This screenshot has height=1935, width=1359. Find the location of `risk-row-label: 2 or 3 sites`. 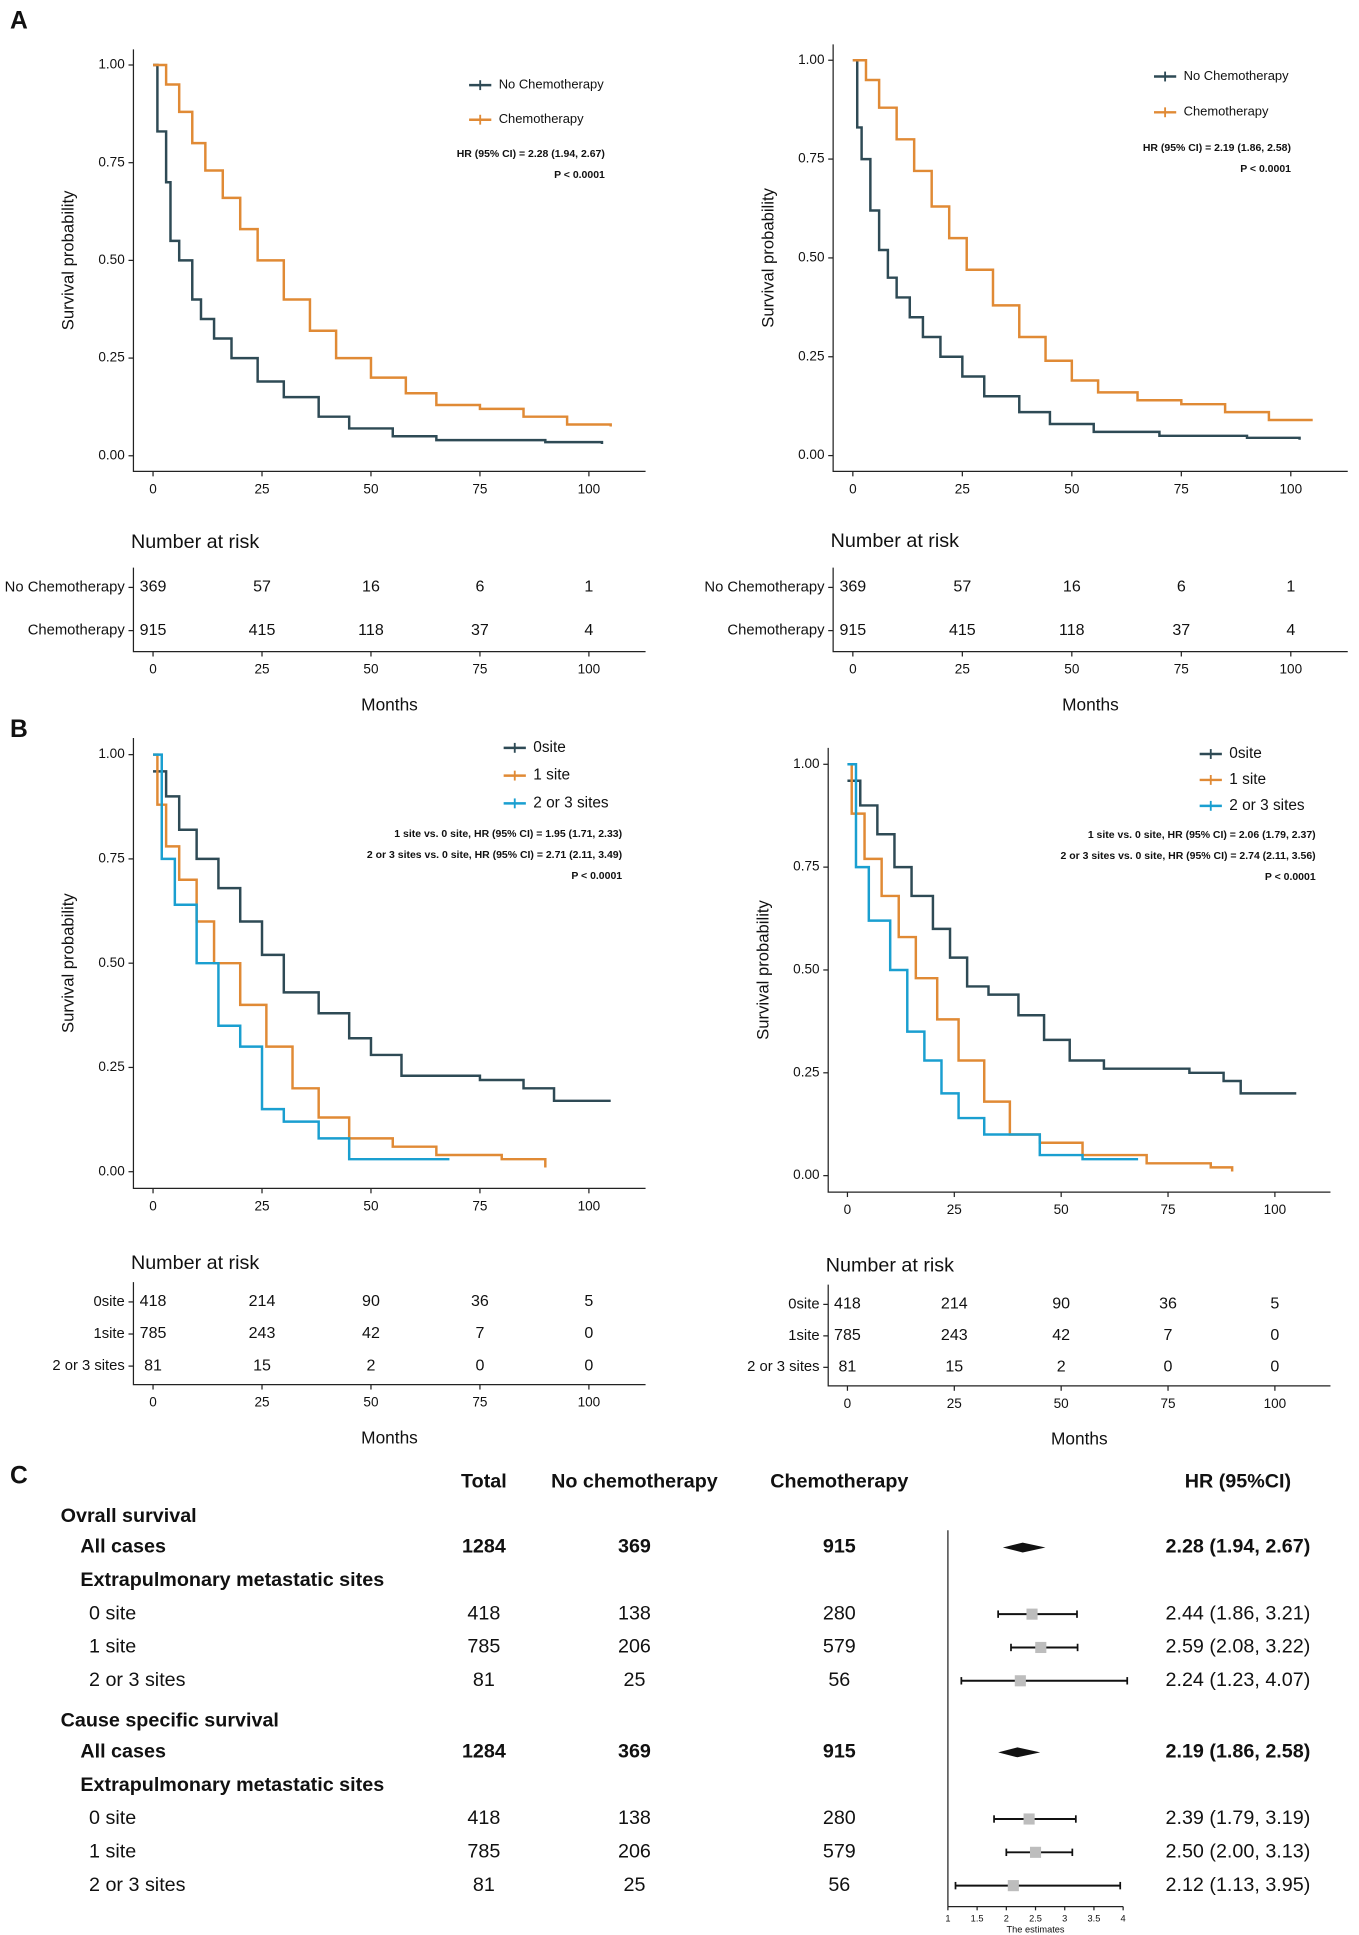

risk-row-label: 2 or 3 sites is located at coordinates (783, 1367).